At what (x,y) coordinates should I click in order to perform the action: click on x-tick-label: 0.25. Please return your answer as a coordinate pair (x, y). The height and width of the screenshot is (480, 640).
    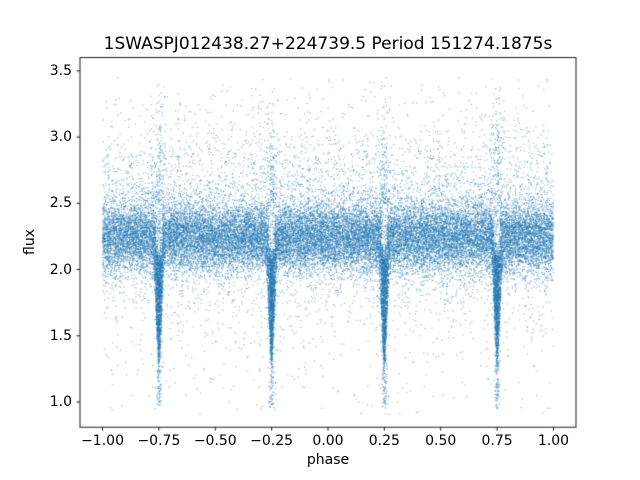
    Looking at the image, I should click on (384, 441).